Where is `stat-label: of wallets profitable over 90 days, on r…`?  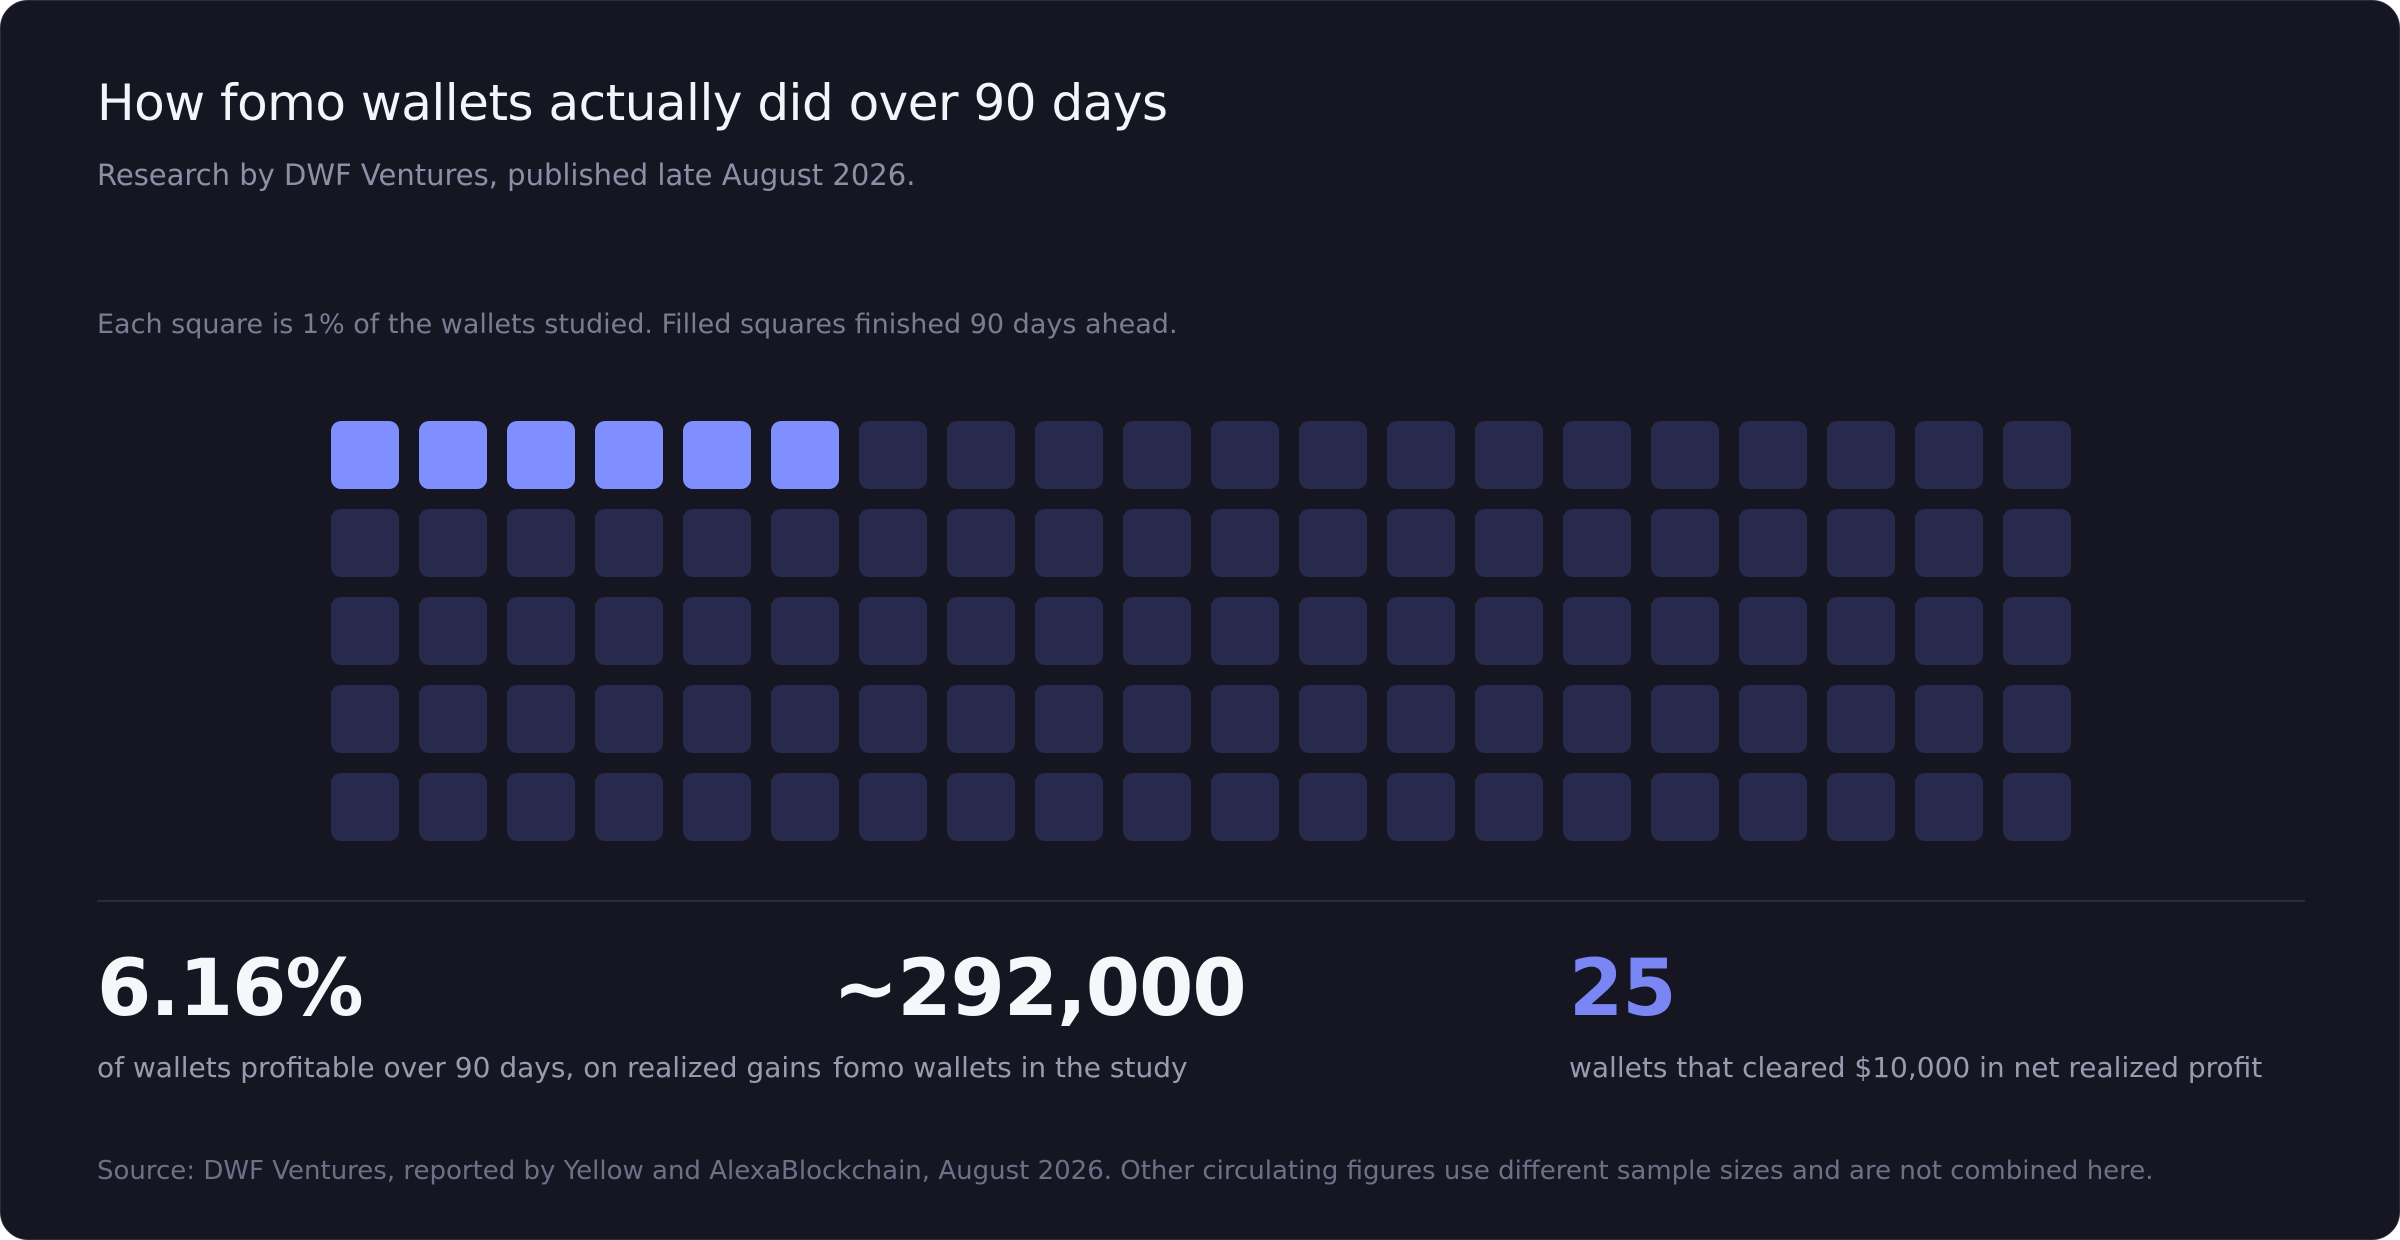
stat-label: of wallets profitable over 90 days, on r… is located at coordinates (459, 1067).